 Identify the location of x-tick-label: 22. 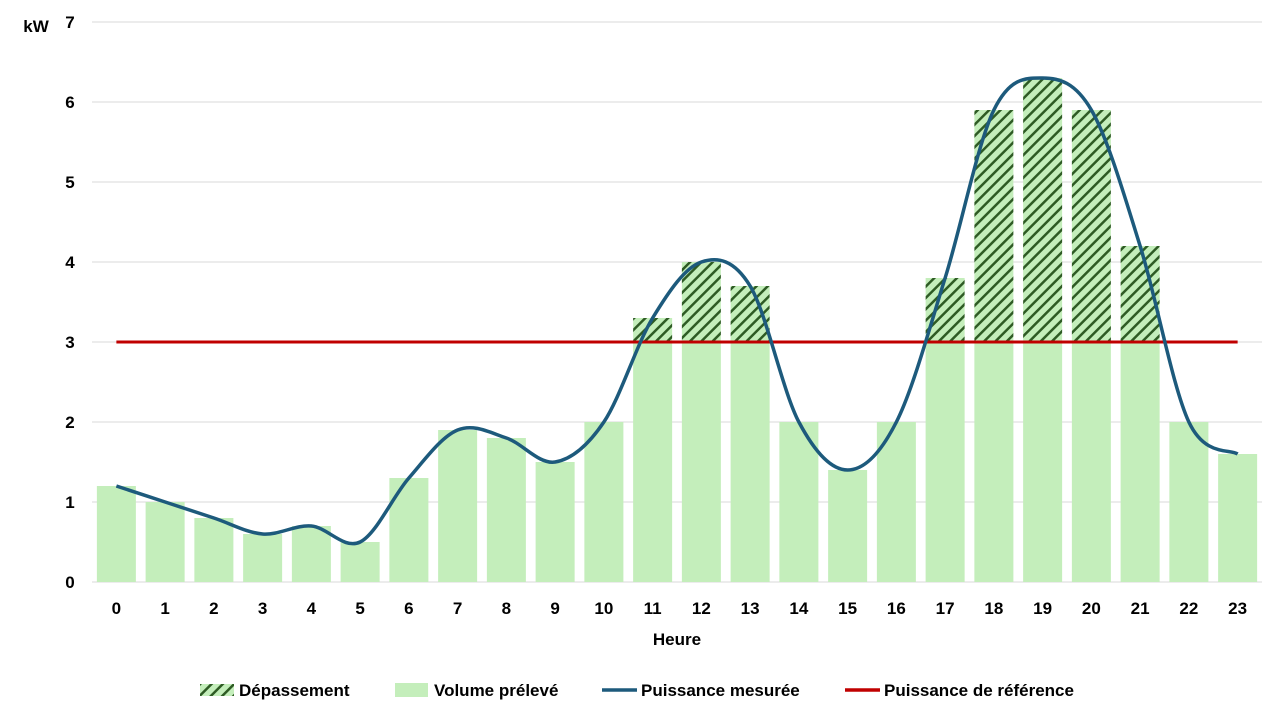
(1188, 608).